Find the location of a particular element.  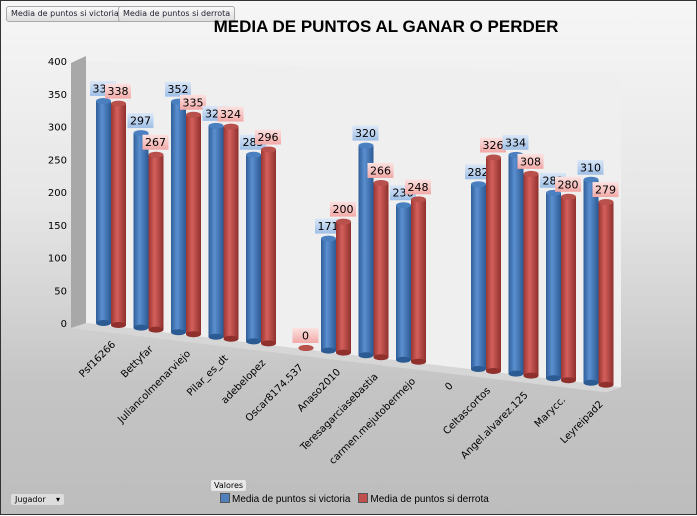

data-label: 266 is located at coordinates (380, 170).